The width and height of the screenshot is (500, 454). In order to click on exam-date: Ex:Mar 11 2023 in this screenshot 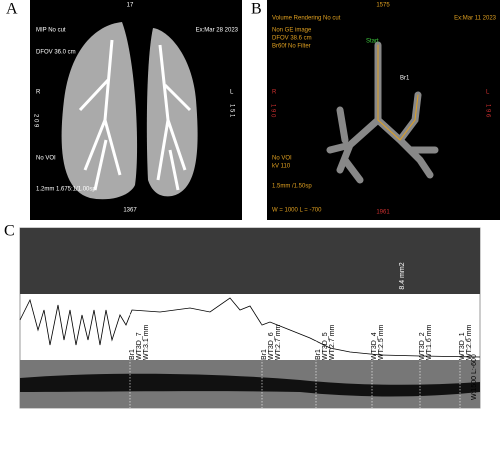, I will do `click(475, 19)`.